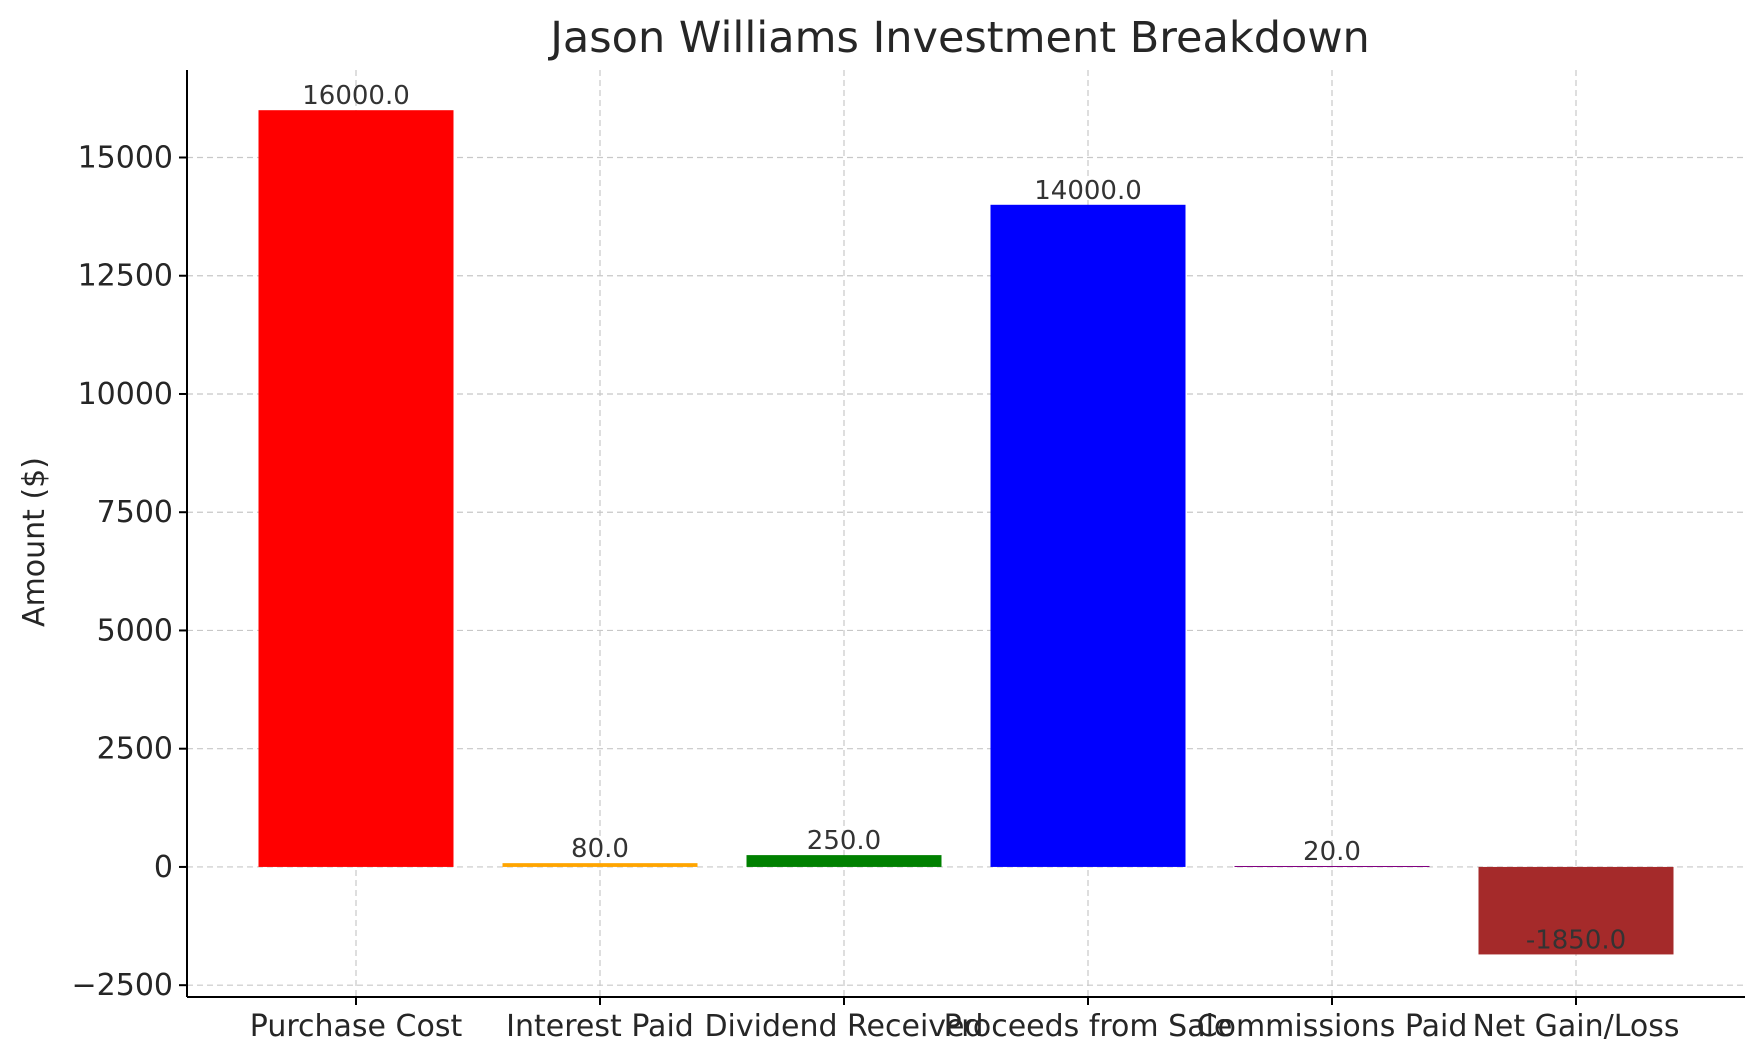  What do you see at coordinates (1088, 191) in the screenshot?
I see `data-label: 14000.0` at bounding box center [1088, 191].